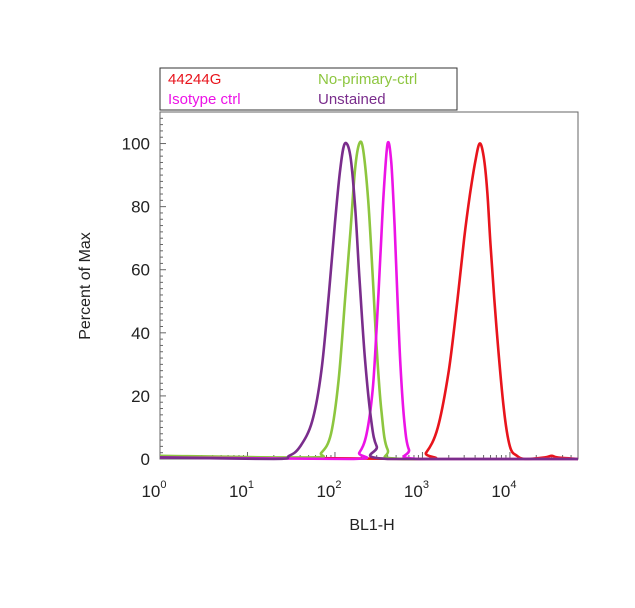  I want to click on y-tick-labels: 0 20 40 60 80 100, so click(136, 302).